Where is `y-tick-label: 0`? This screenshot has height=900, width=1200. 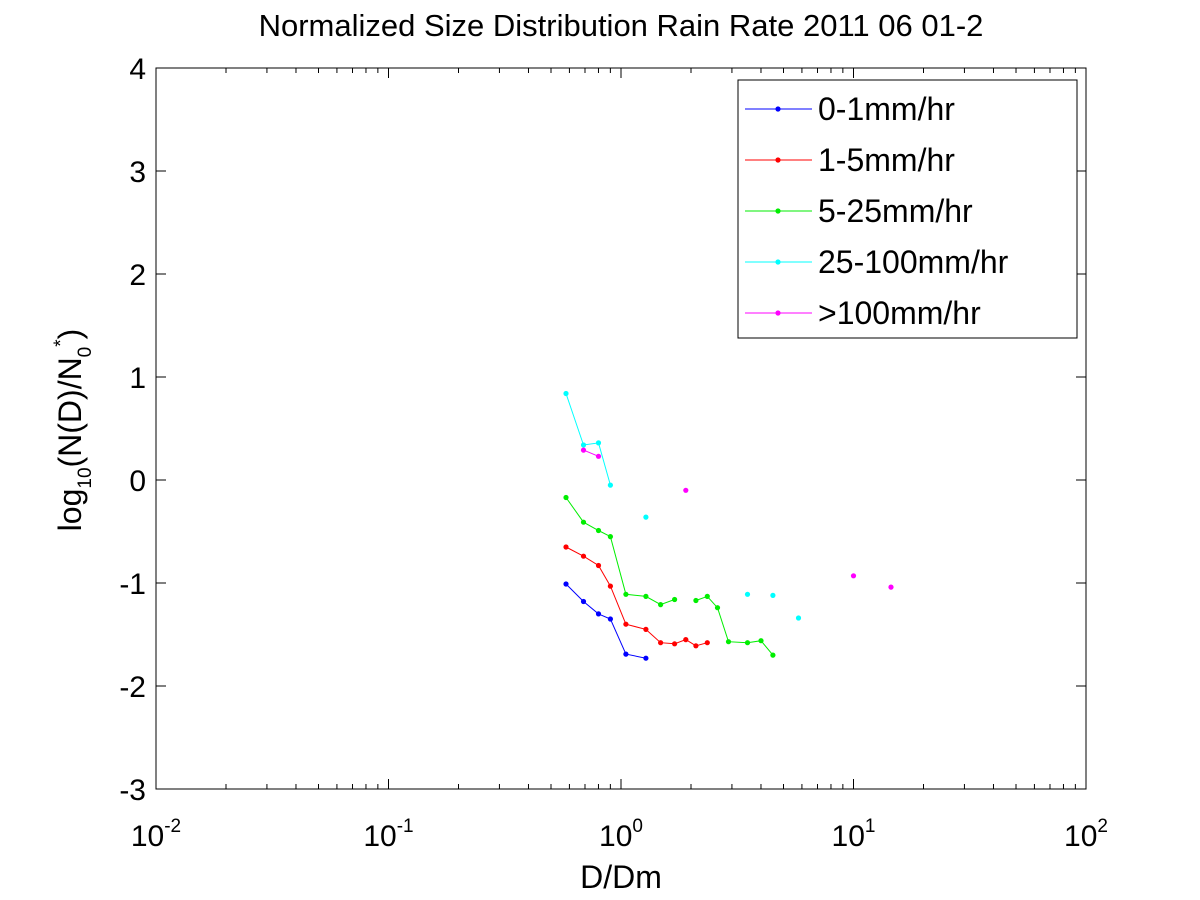
y-tick-label: 0 is located at coordinates (137, 481).